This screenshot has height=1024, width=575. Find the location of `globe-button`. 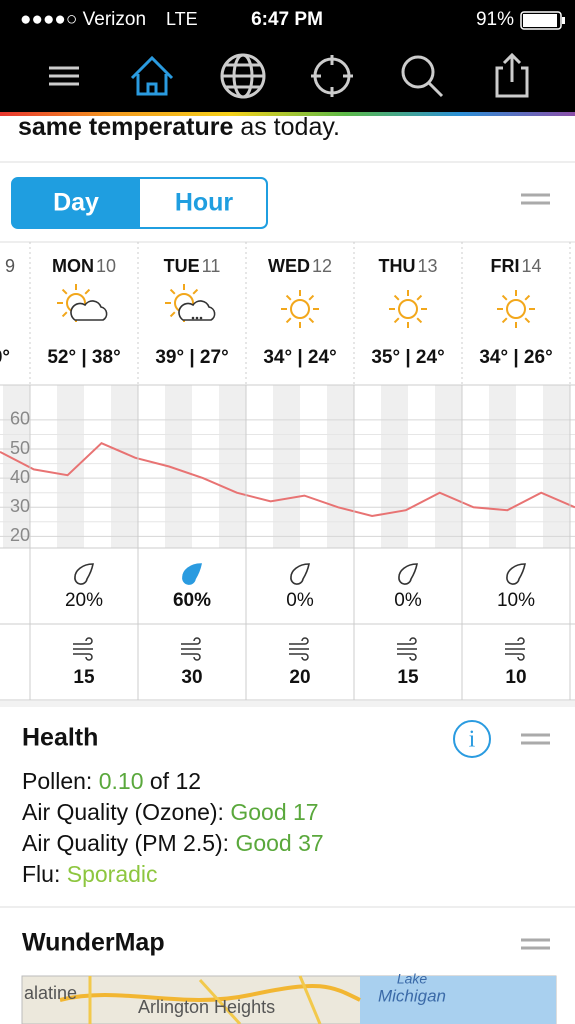

globe-button is located at coordinates (243, 76).